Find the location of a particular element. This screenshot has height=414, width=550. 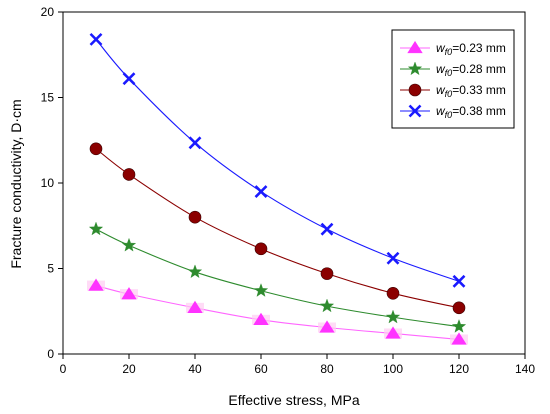

y-axis-title: Fracture conductivity, D·cm is located at coordinates (16, 183).